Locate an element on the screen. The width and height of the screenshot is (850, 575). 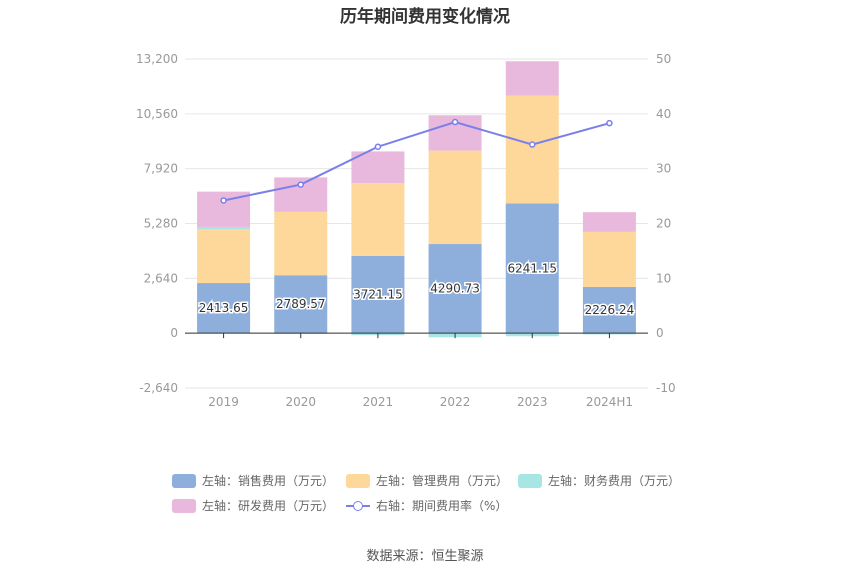
legend-item: 右轴：期间费用率（%） is located at coordinates (426, 505).